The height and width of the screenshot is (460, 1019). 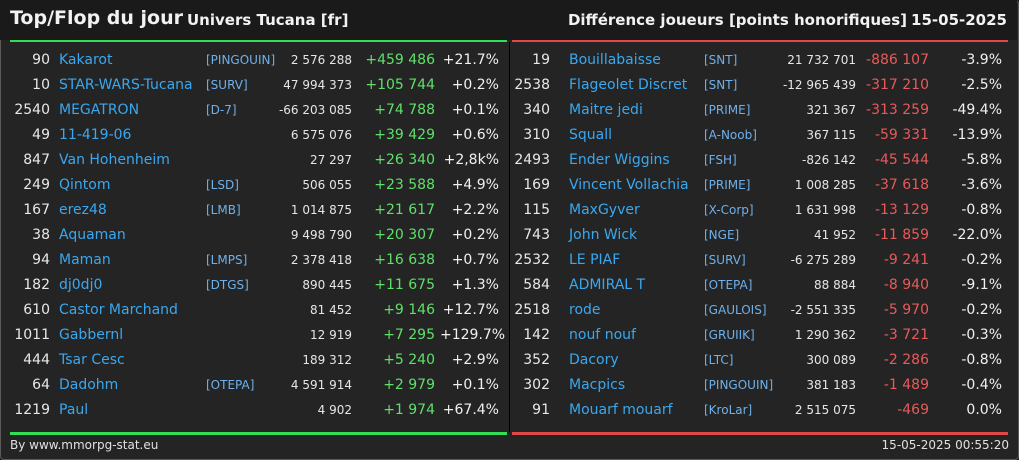 What do you see at coordinates (81, 285) in the screenshot?
I see `player-name-link: dj0dj0` at bounding box center [81, 285].